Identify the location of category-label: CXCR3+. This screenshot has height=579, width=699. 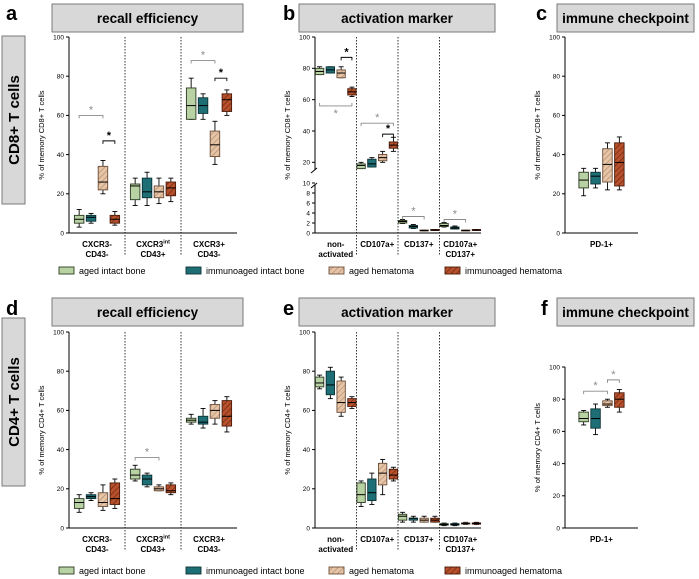
(209, 244).